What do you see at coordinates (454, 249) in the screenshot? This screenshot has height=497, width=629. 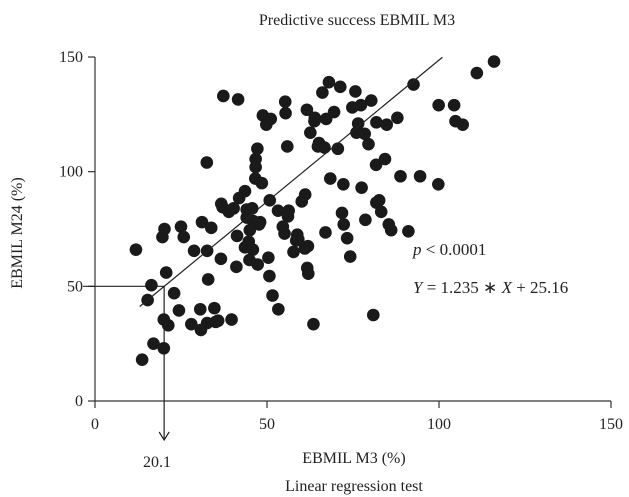 I see `p-value-text: < 0.0001` at bounding box center [454, 249].